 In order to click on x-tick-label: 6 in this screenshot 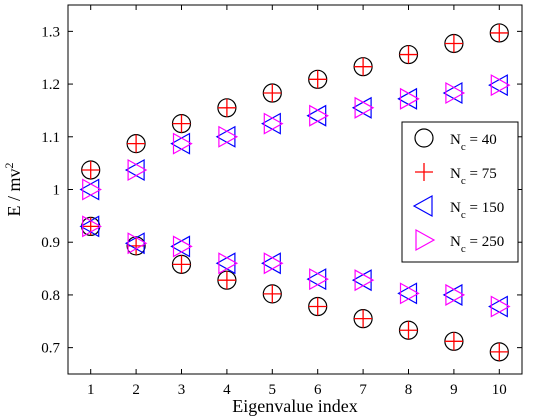, I will do `click(318, 390)`.